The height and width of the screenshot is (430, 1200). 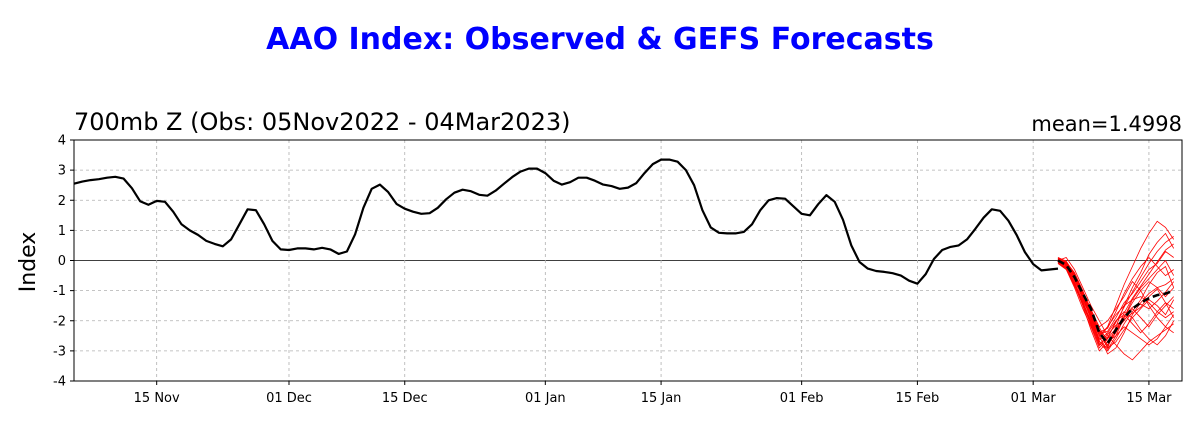 What do you see at coordinates (405, 398) in the screenshot?
I see `x-tick-label: 15 Dec` at bounding box center [405, 398].